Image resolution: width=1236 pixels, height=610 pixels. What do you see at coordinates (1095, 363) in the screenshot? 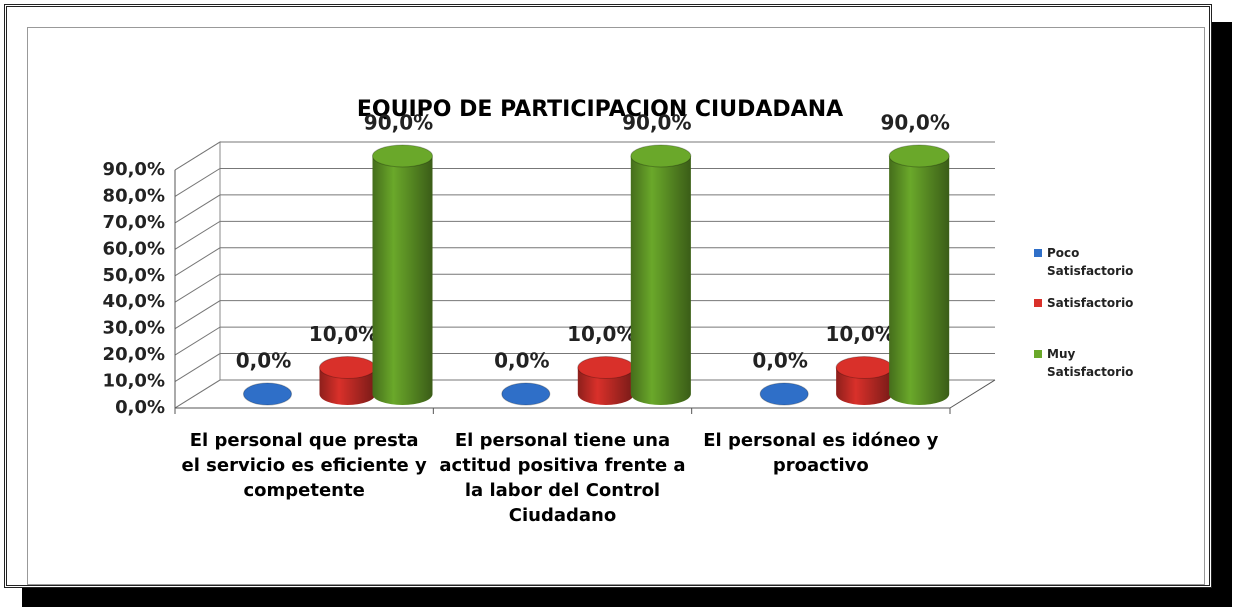
I see `legend-entry: Muy Satisfactorio` at bounding box center [1095, 363].